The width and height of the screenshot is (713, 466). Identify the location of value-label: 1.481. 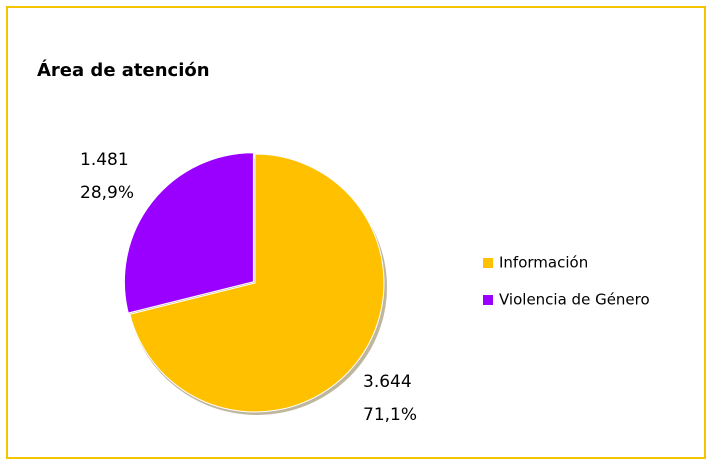
(104, 160).